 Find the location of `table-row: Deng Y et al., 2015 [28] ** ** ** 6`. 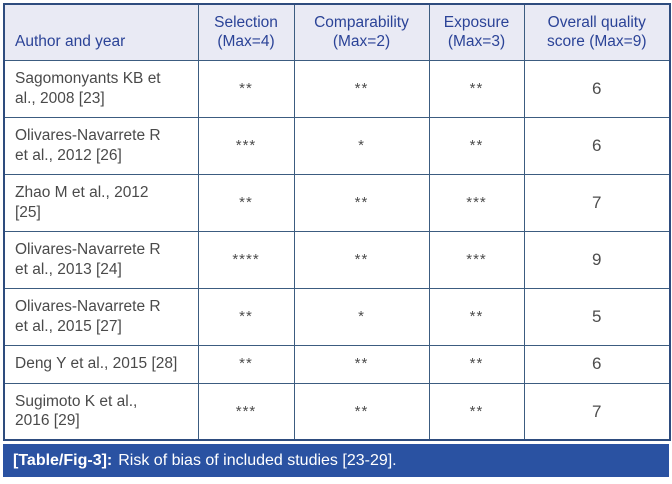

table-row: Deng Y et al., 2015 [28] ** ** ** 6 is located at coordinates (337, 364).